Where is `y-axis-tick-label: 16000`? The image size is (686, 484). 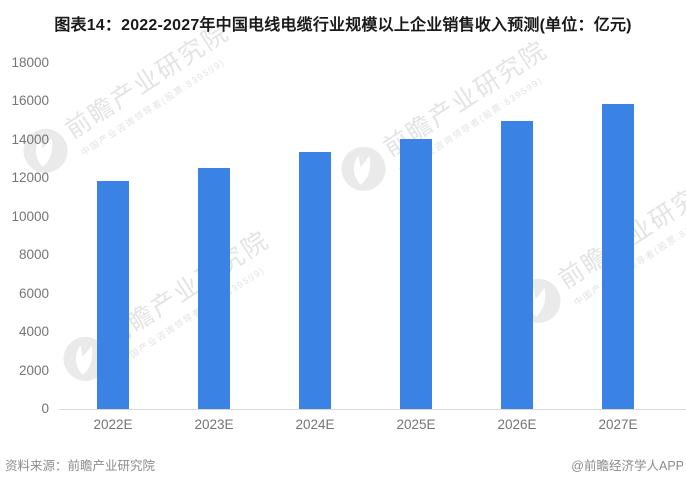 y-axis-tick-label: 16000 is located at coordinates (30, 101).